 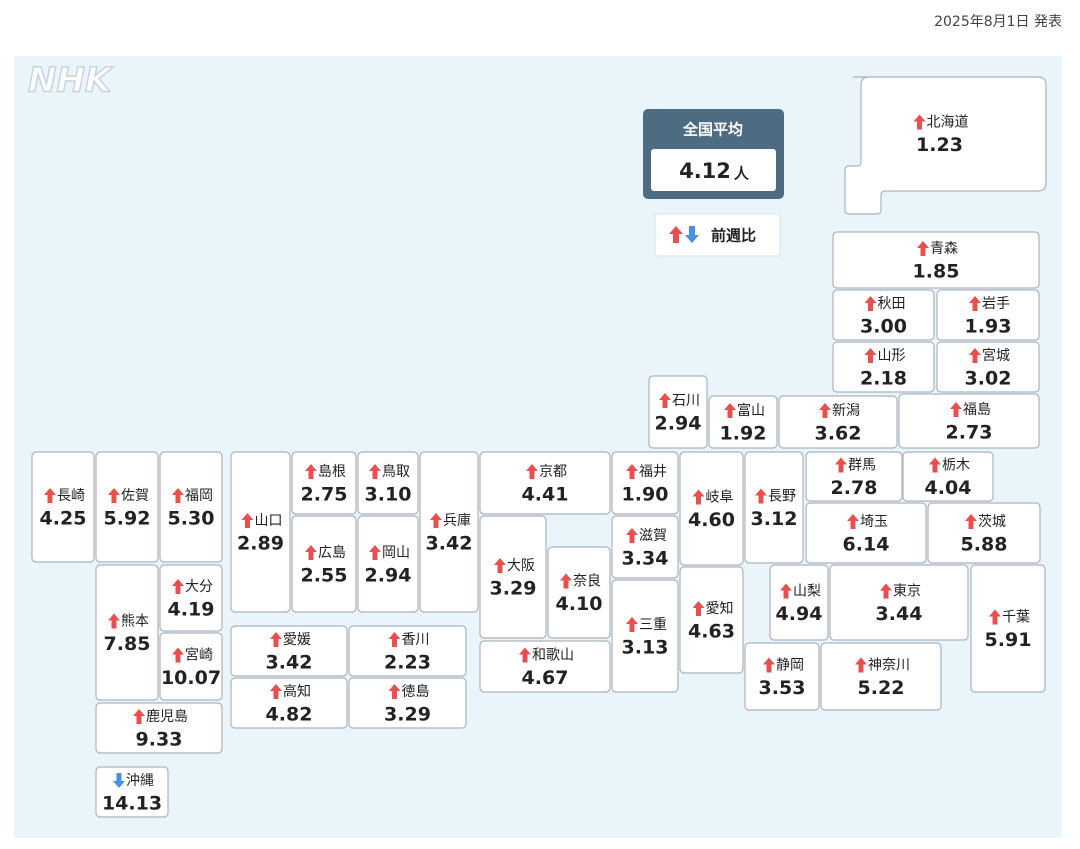 I want to click on prefecture-name: 佐賀, so click(x=135, y=496).